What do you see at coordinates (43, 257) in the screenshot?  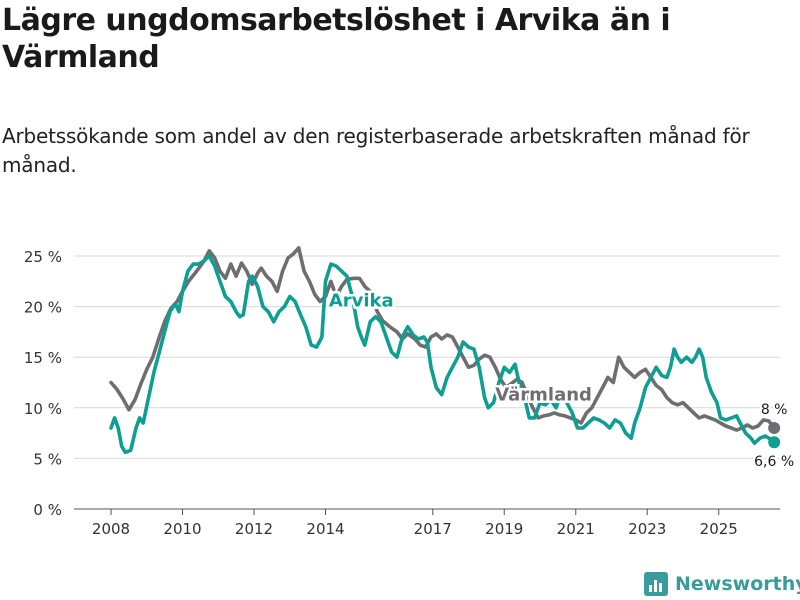 I see `y-tick-label-25: 25 %` at bounding box center [43, 257].